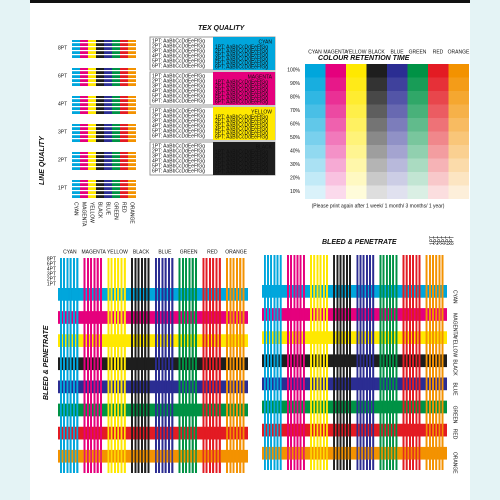  What do you see at coordinates (295, 151) in the screenshot?
I see `level-label: 40%` at bounding box center [295, 151].